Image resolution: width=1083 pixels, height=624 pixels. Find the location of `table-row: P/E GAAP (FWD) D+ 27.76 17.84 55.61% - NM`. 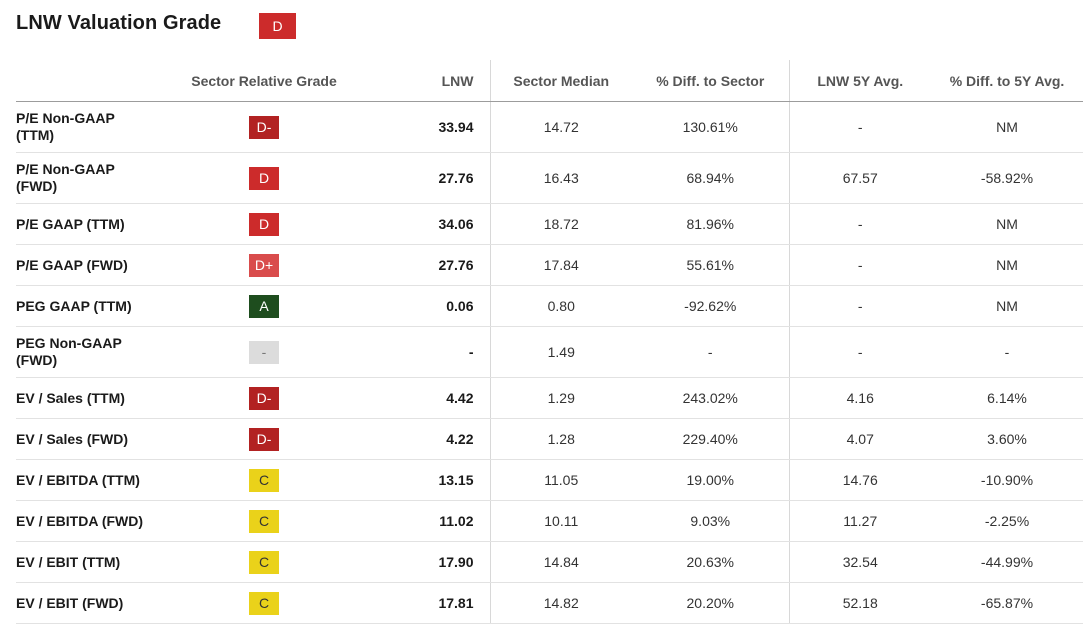

table-row: P/E GAAP (FWD) D+ 27.76 17.84 55.61% - NM is located at coordinates (549, 265).